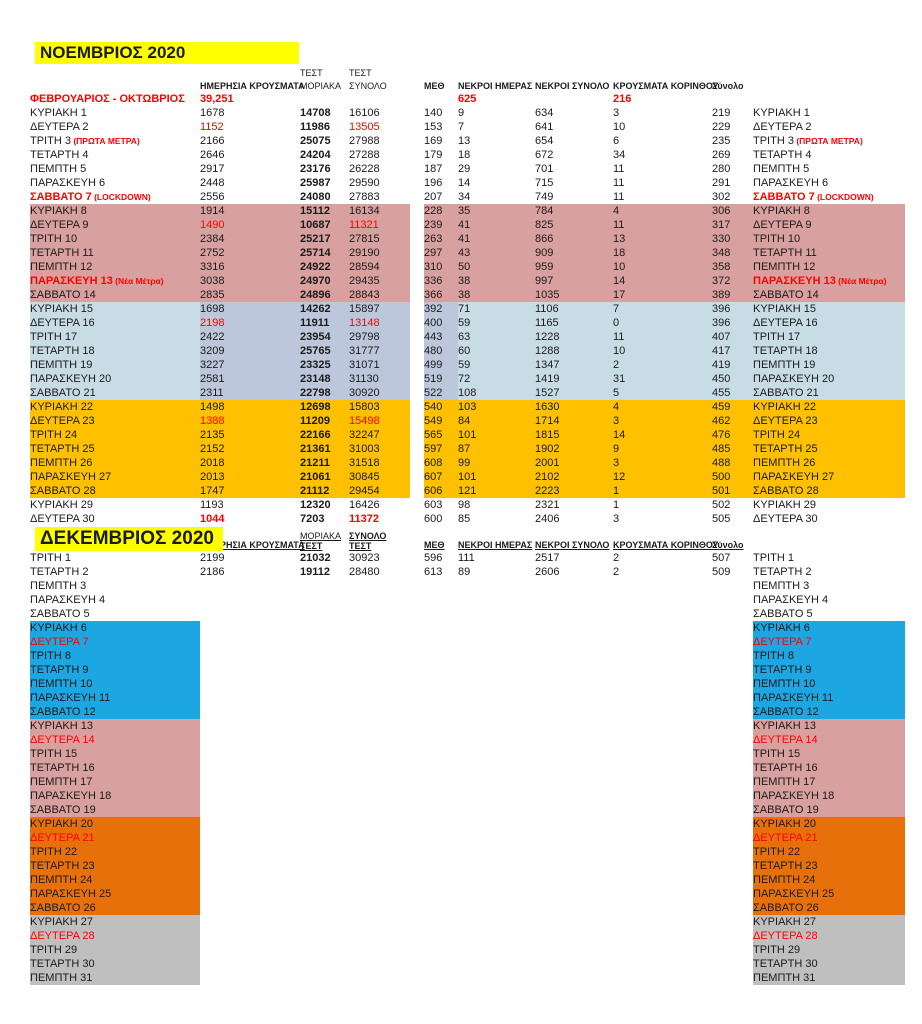 This screenshot has width=922, height=1024. Describe the element at coordinates (616, 505) in the screenshot. I see `korinthos-cell: 1` at that location.